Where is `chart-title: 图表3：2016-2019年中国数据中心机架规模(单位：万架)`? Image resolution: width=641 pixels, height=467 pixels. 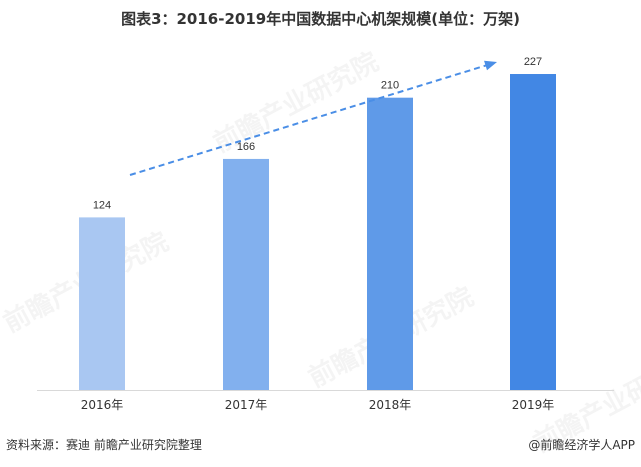
chart-title: 图表3：2016-2019年中国数据中心机架规模(单位：万架) is located at coordinates (320, 19).